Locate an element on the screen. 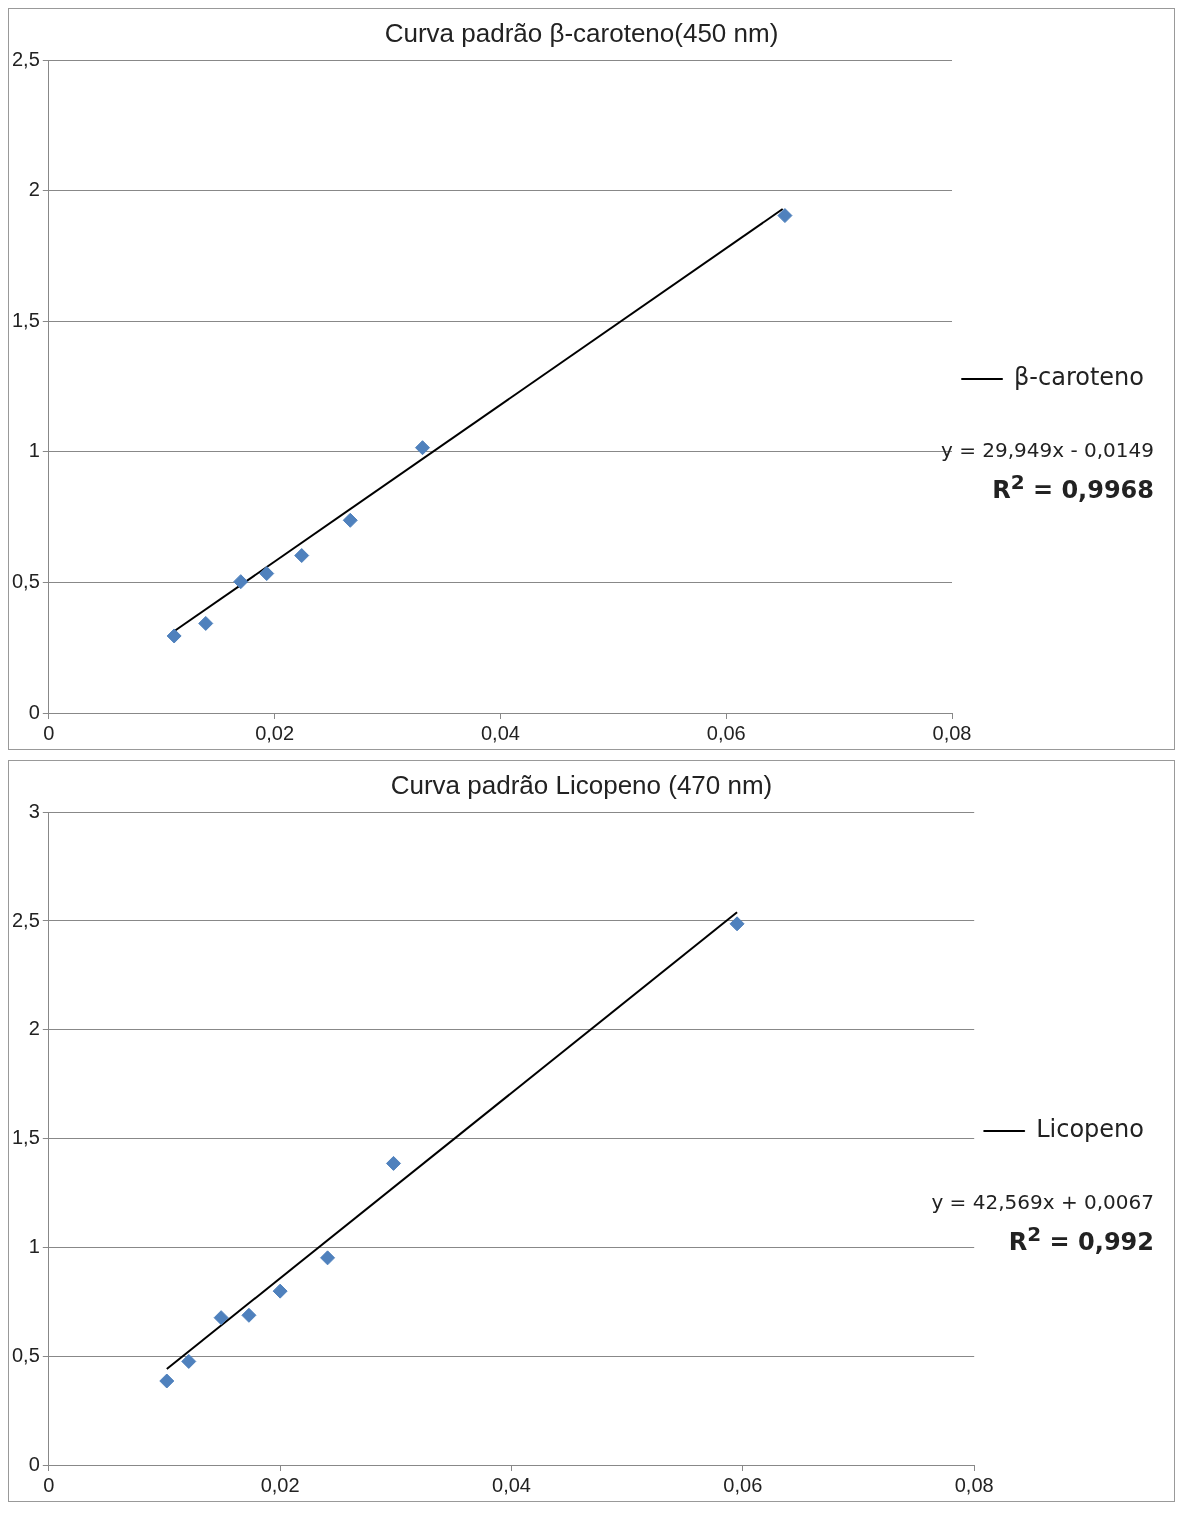 Image resolution: width=1185 pixels, height=1524 pixels. annotation: y = 42,569x + 0,0067 is located at coordinates (1042, 1202).